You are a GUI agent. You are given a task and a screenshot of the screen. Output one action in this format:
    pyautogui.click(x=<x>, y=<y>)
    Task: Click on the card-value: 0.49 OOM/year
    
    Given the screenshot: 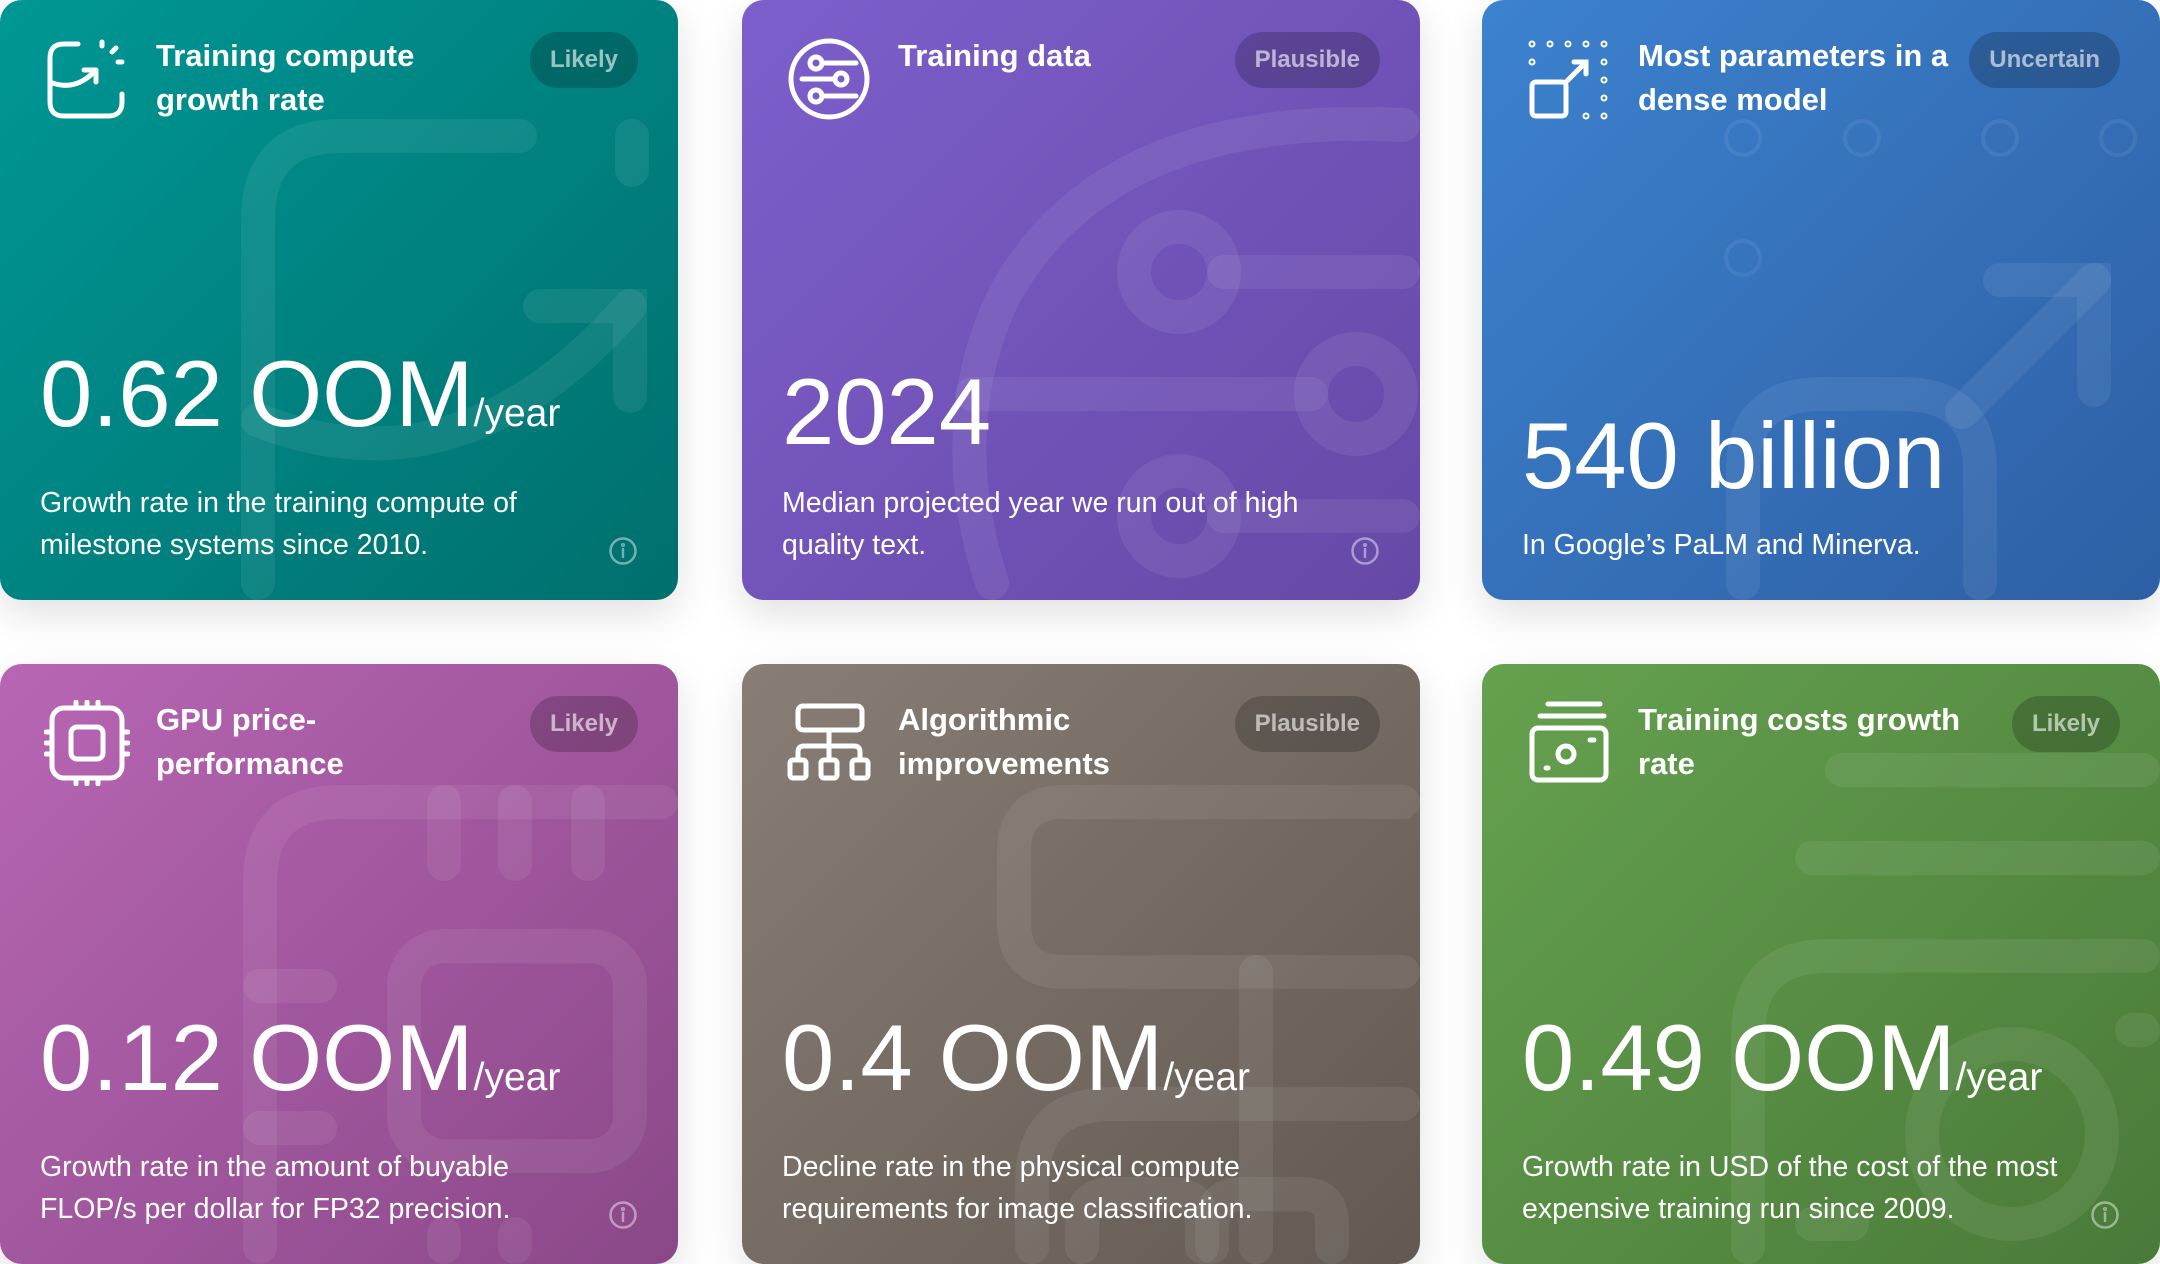 What is the action you would take?
    pyautogui.click(x=1782, y=1068)
    